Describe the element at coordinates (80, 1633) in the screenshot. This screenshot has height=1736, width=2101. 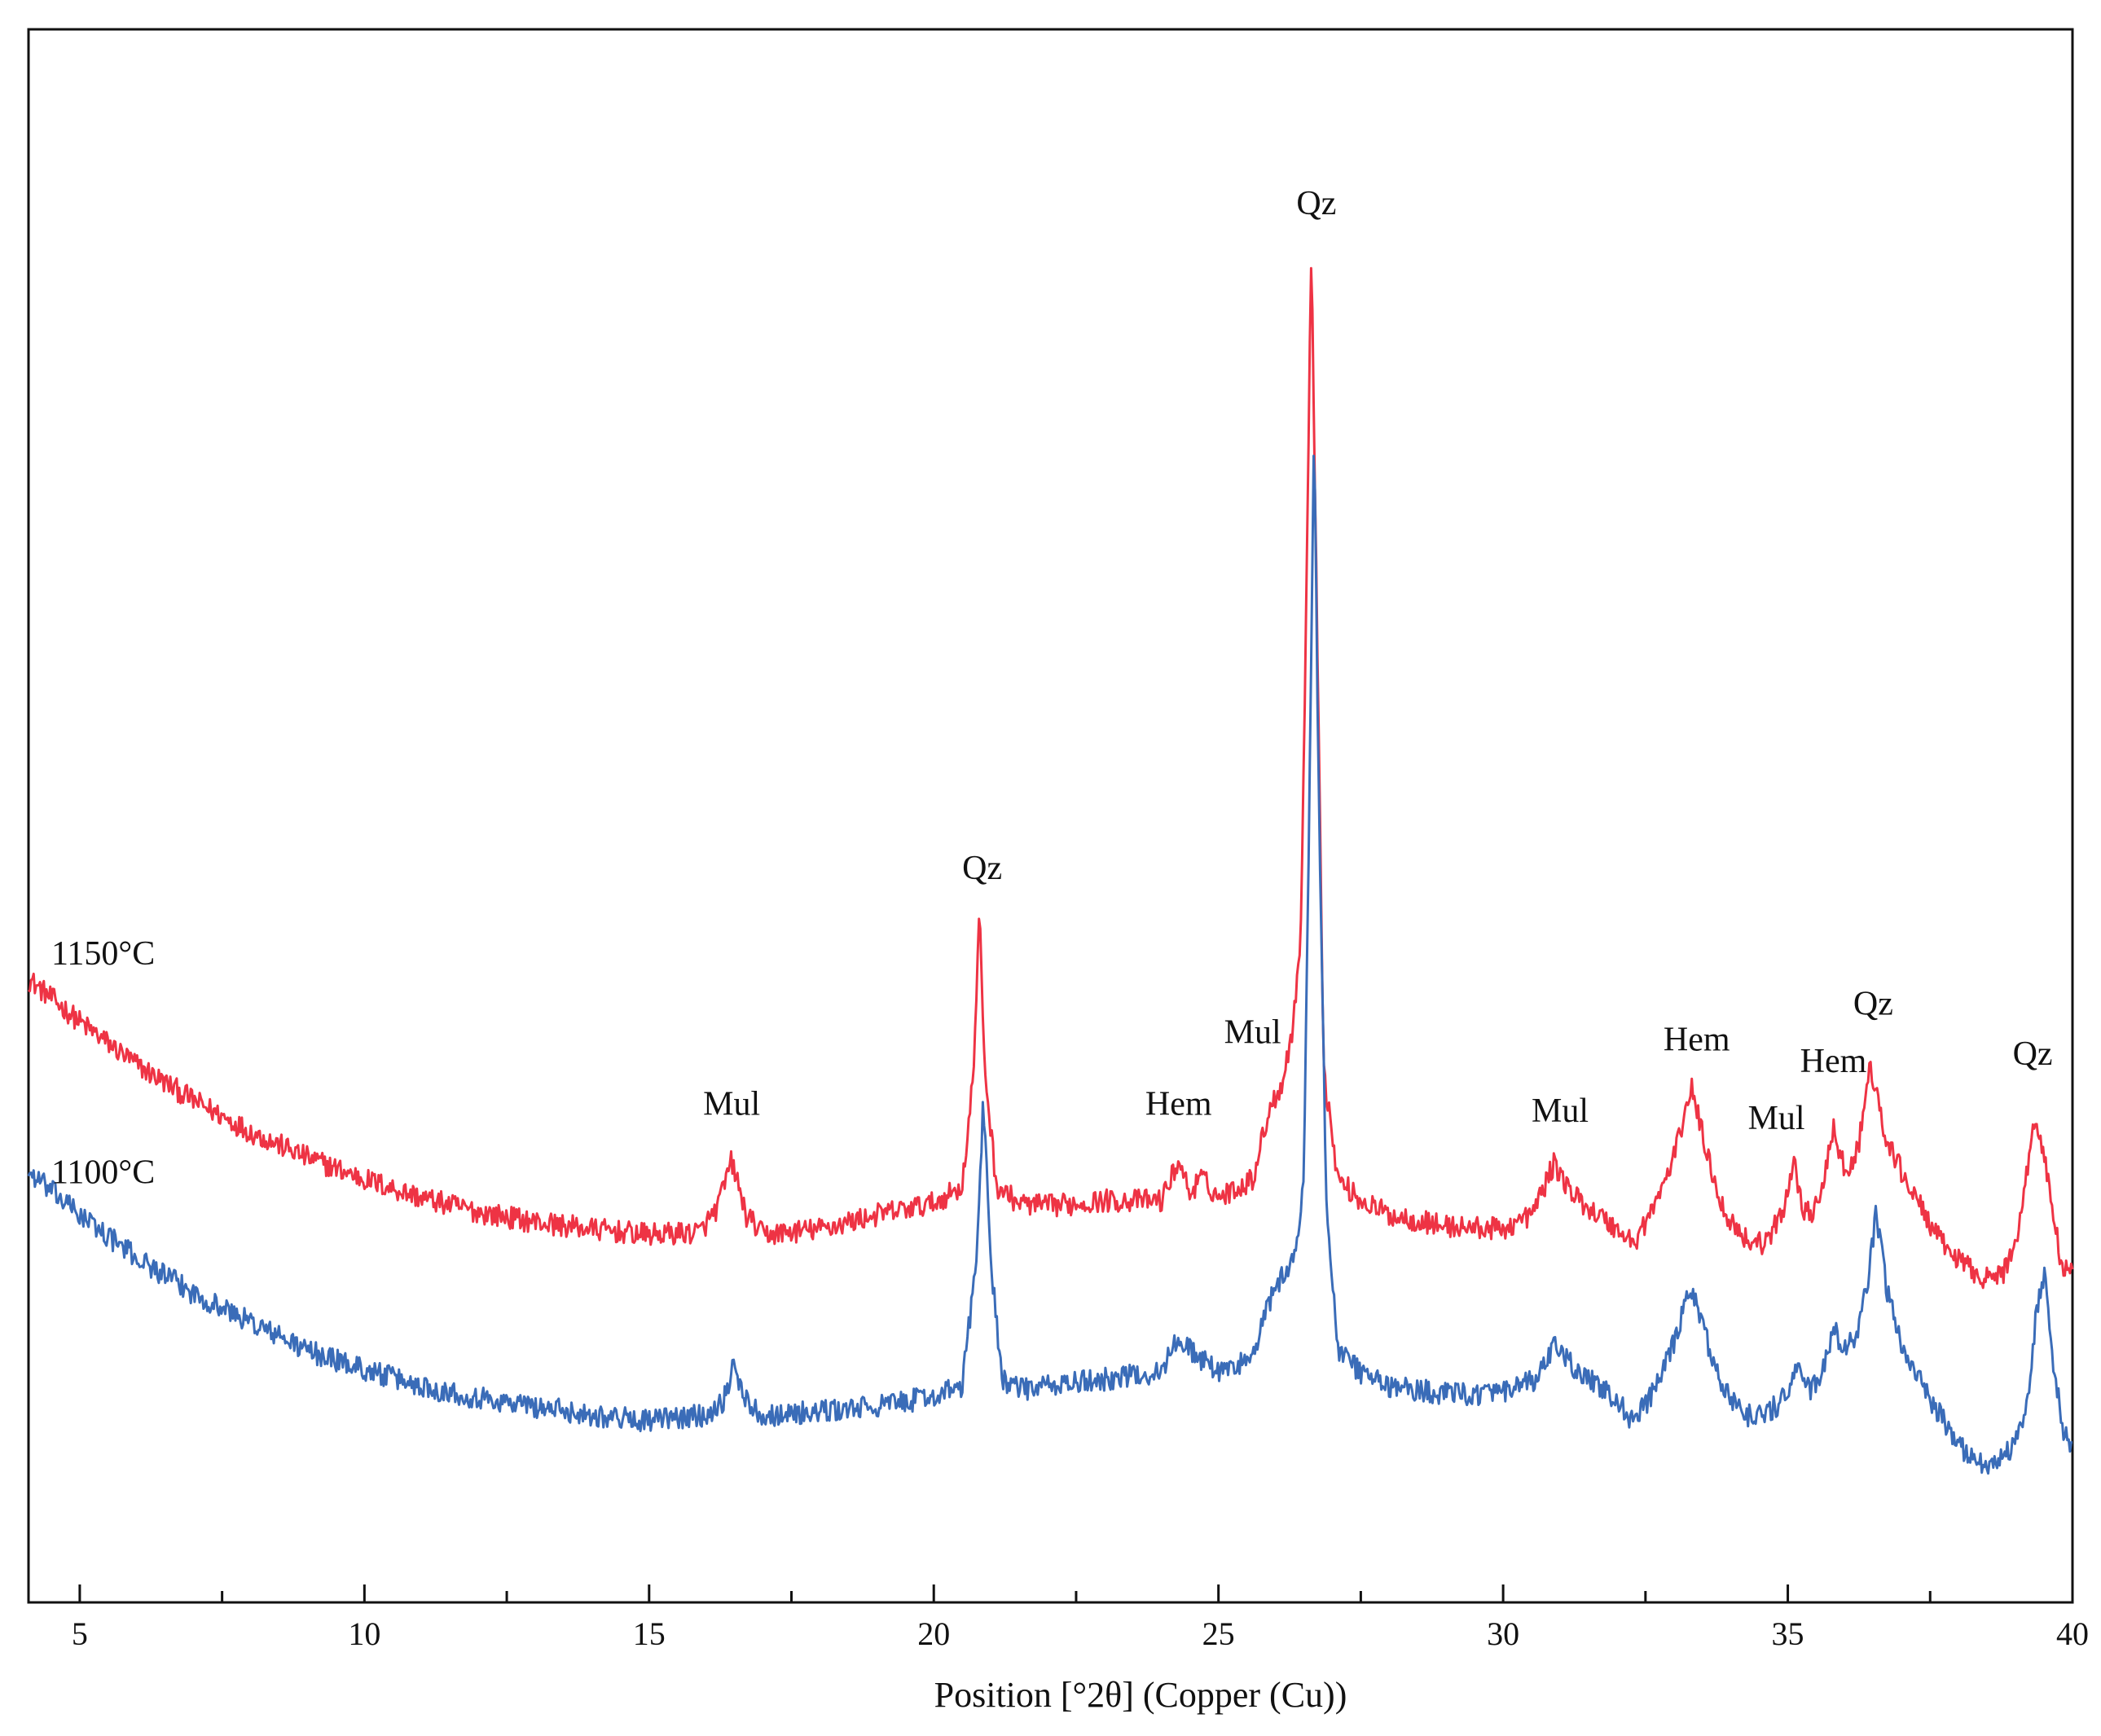
I see `x-tick-label: 5` at that location.